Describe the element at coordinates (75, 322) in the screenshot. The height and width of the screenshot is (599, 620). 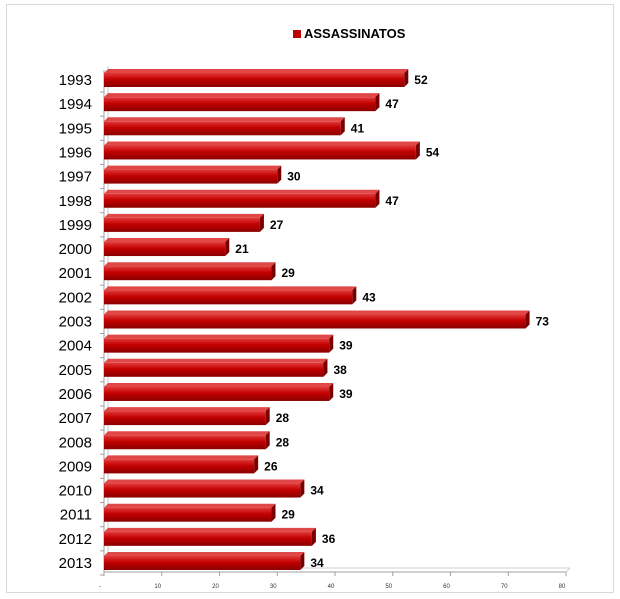
I see `category-label: 2003` at that location.